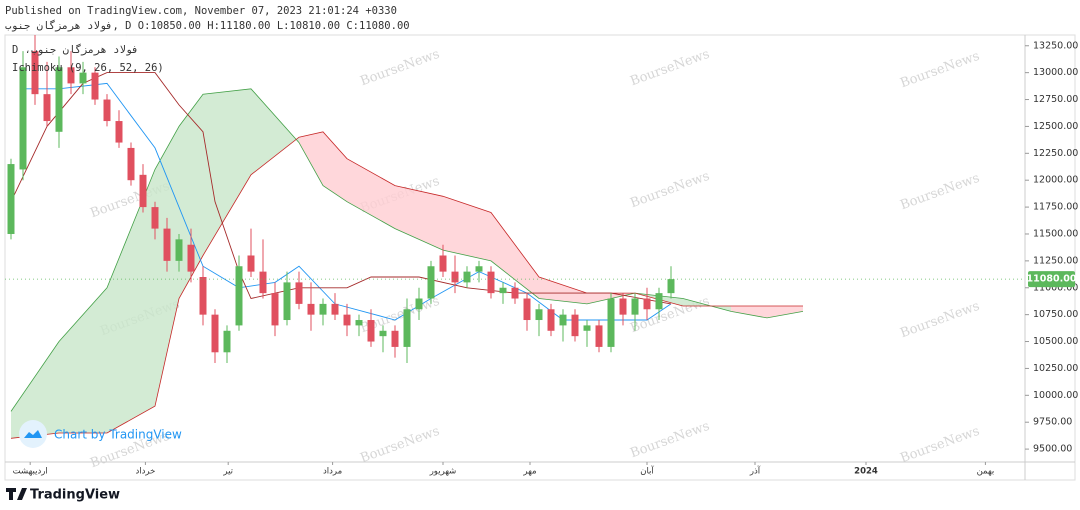 The image size is (1080, 510). Describe the element at coordinates (1055, 260) in the screenshot. I see `y-tick-label: 11250.00` at that location.